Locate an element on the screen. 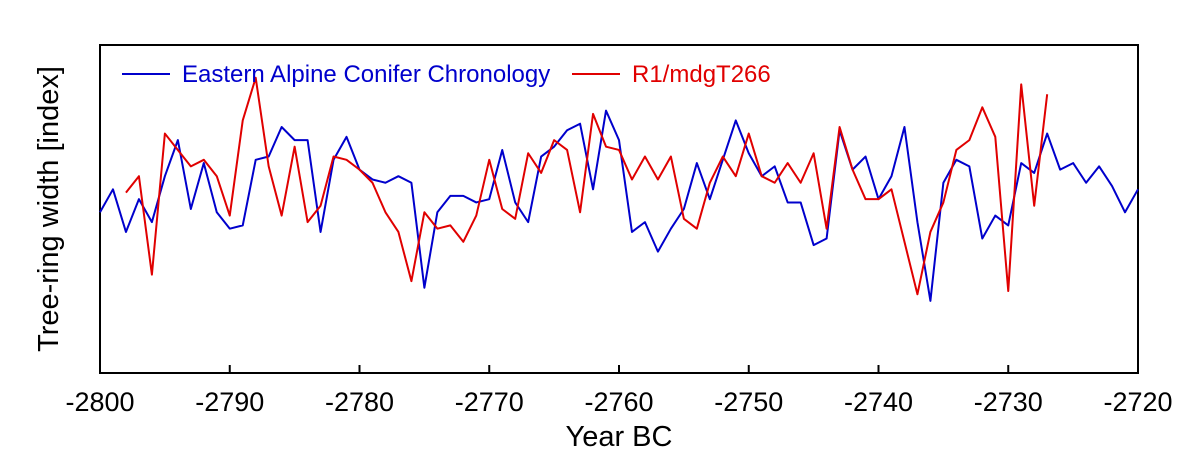 Image resolution: width=1200 pixels, height=476 pixels. x-tick-label: -2730 is located at coordinates (1008, 402).